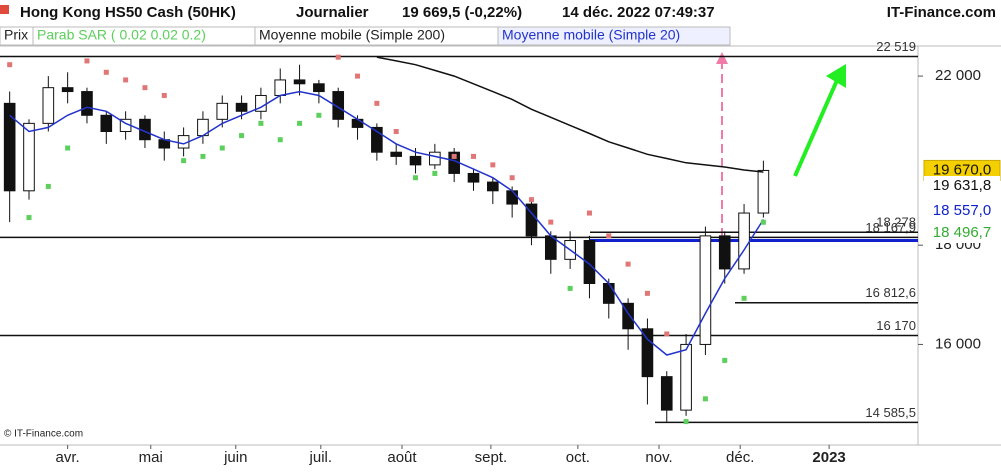  Describe the element at coordinates (4, 9) in the screenshot. I see `logo-mark` at that location.